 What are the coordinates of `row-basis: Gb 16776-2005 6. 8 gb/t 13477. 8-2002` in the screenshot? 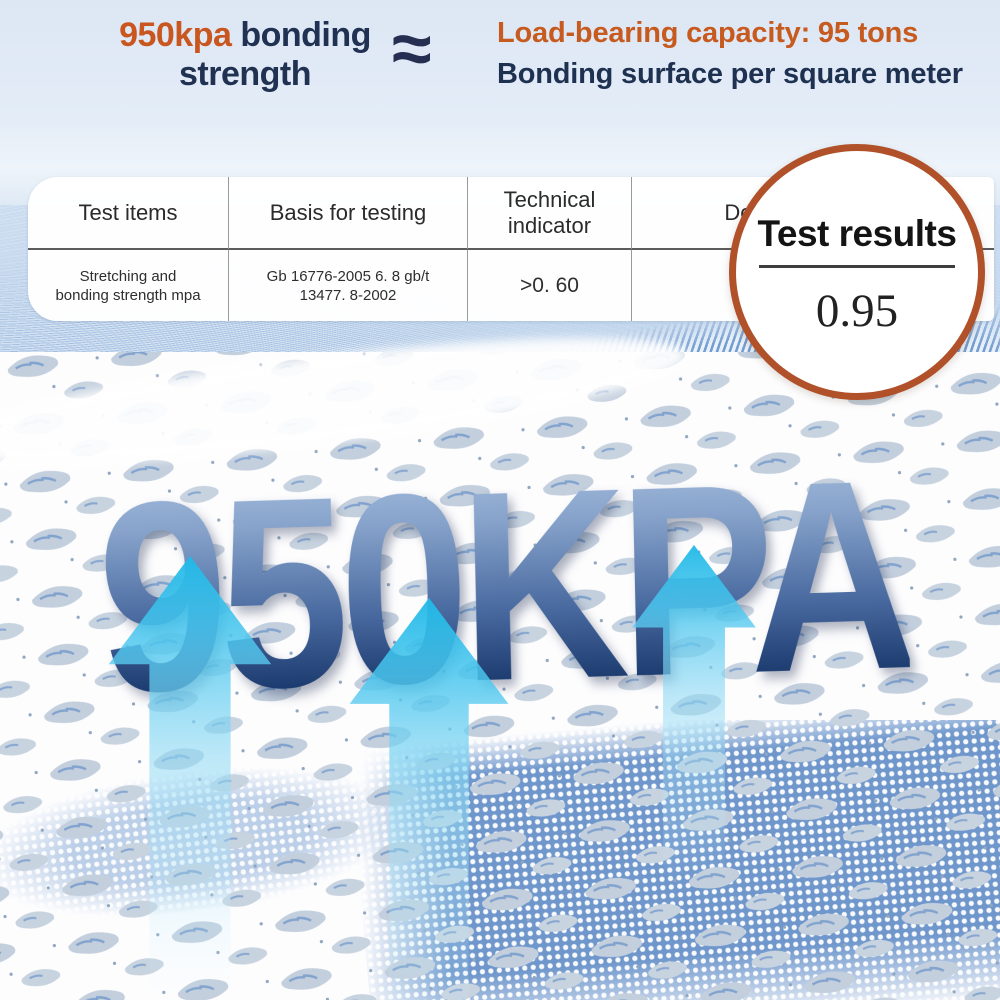 It's located at (348, 285).